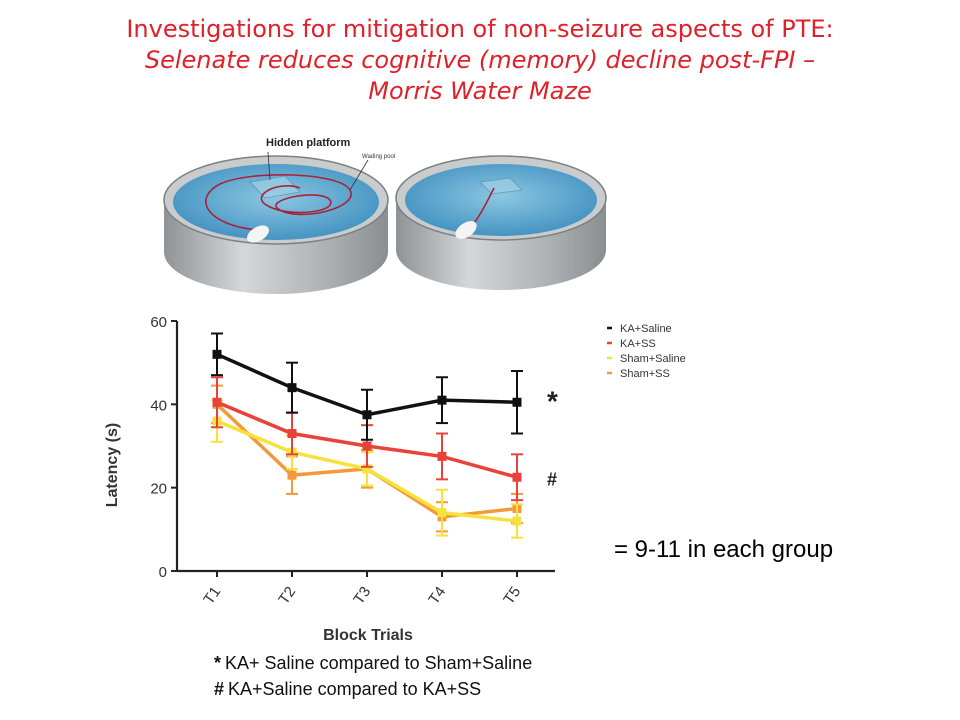  Describe the element at coordinates (163, 572) in the screenshot. I see `y-tick-label: 0` at that location.